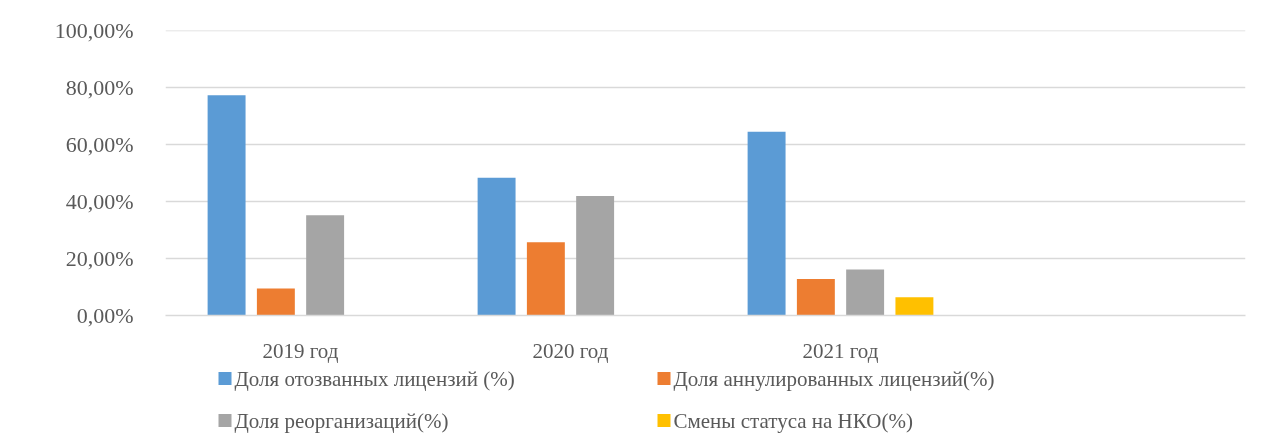 This screenshot has height=441, width=1264. Describe the element at coordinates (834, 378) in the screenshot. I see `legend-label: Доля аннулированных лицензий(%)` at that location.